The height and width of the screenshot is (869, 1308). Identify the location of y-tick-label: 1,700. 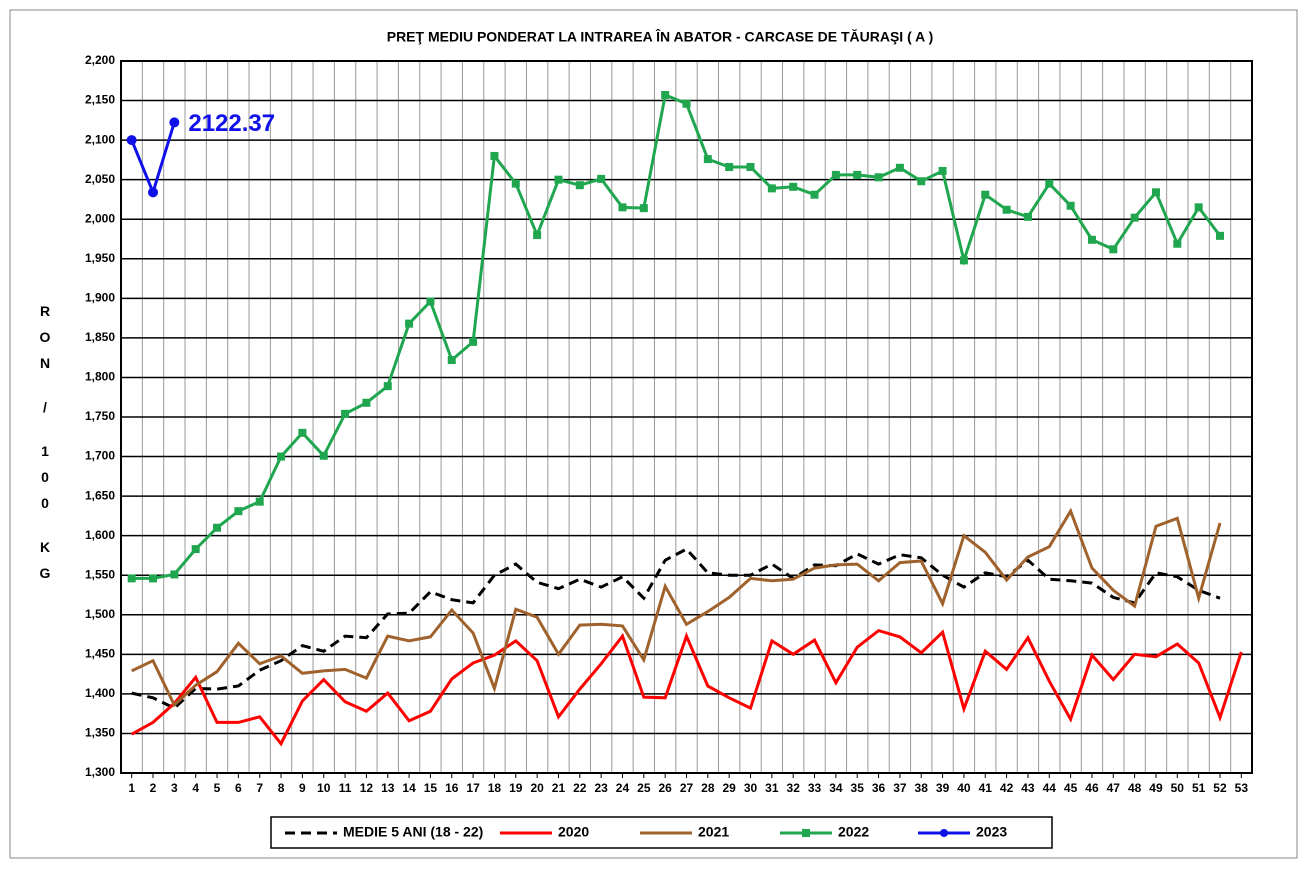
(100, 456).